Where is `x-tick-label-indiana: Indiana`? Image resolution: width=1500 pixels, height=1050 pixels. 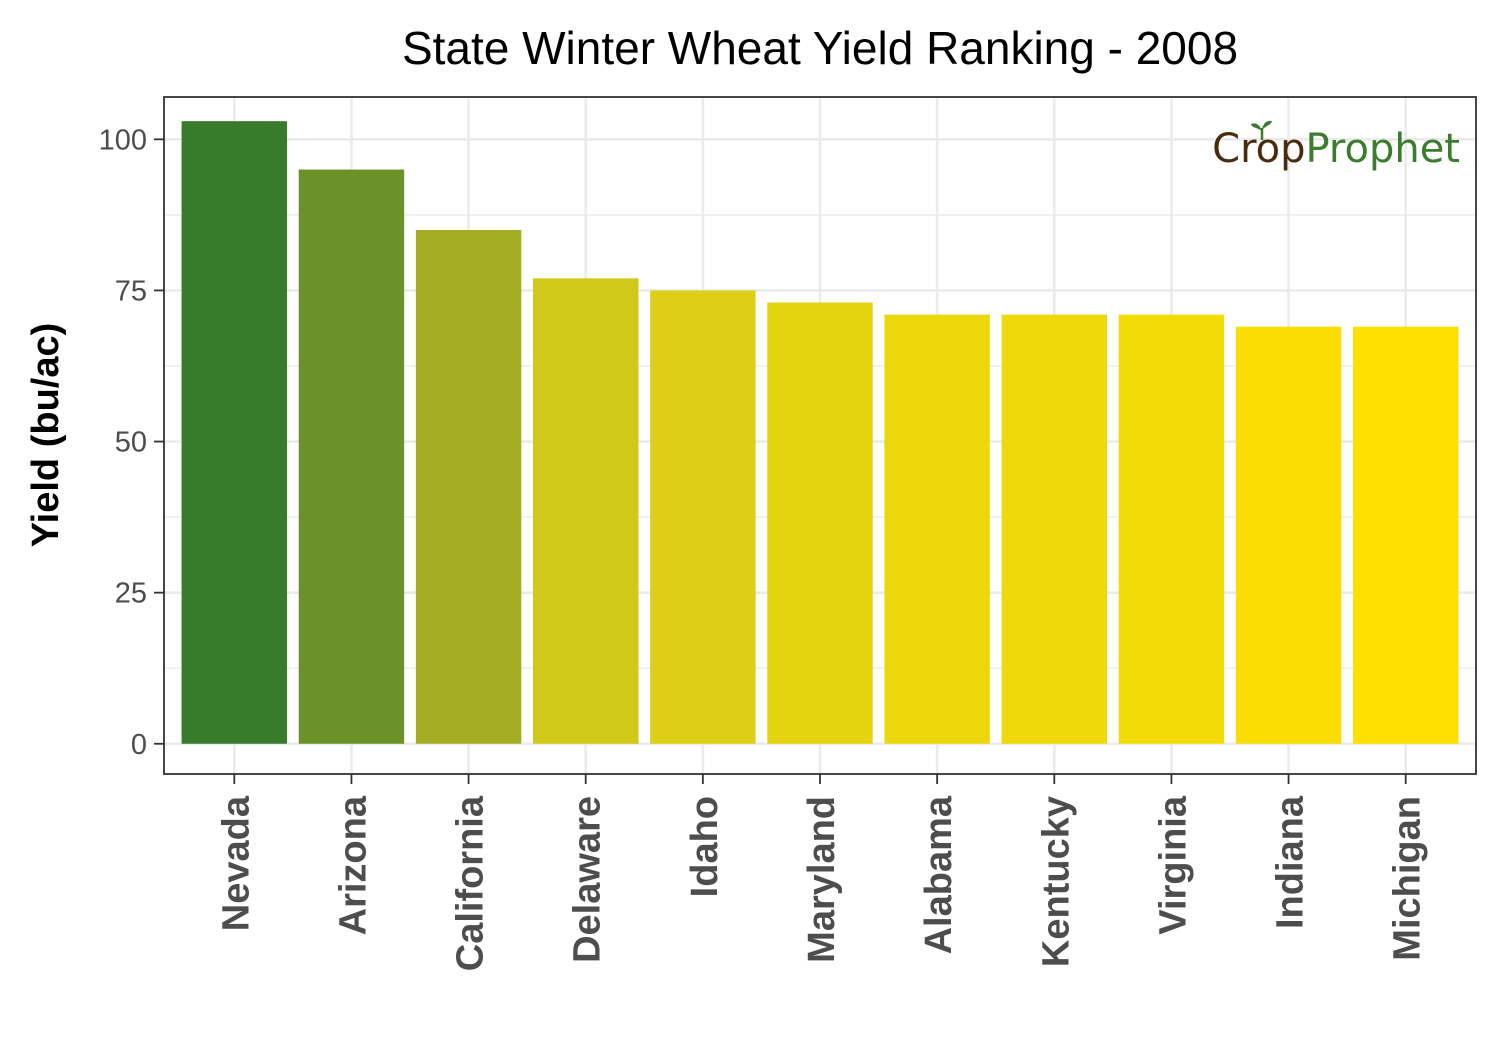 x-tick-label-indiana: Indiana is located at coordinates (1291, 862).